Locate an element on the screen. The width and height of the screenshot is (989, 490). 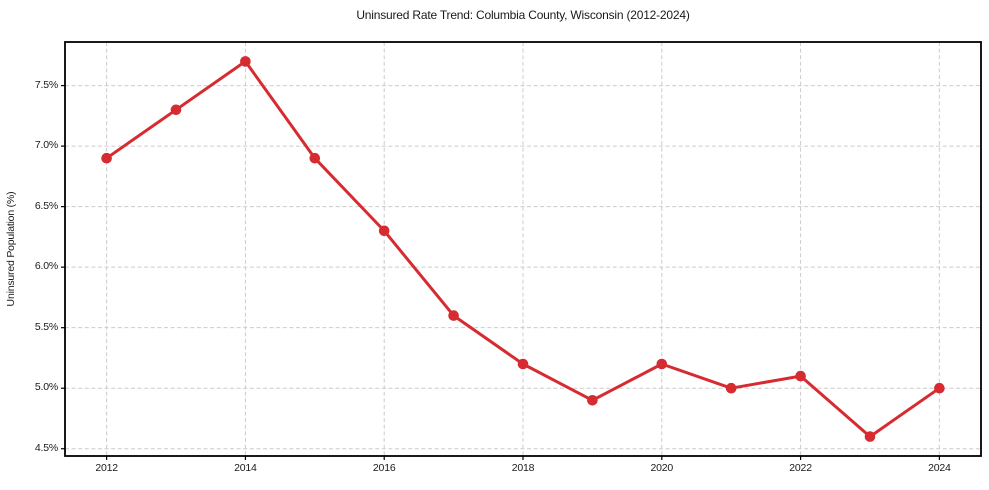
x-tick-label-2020: 2020 is located at coordinates (662, 468).